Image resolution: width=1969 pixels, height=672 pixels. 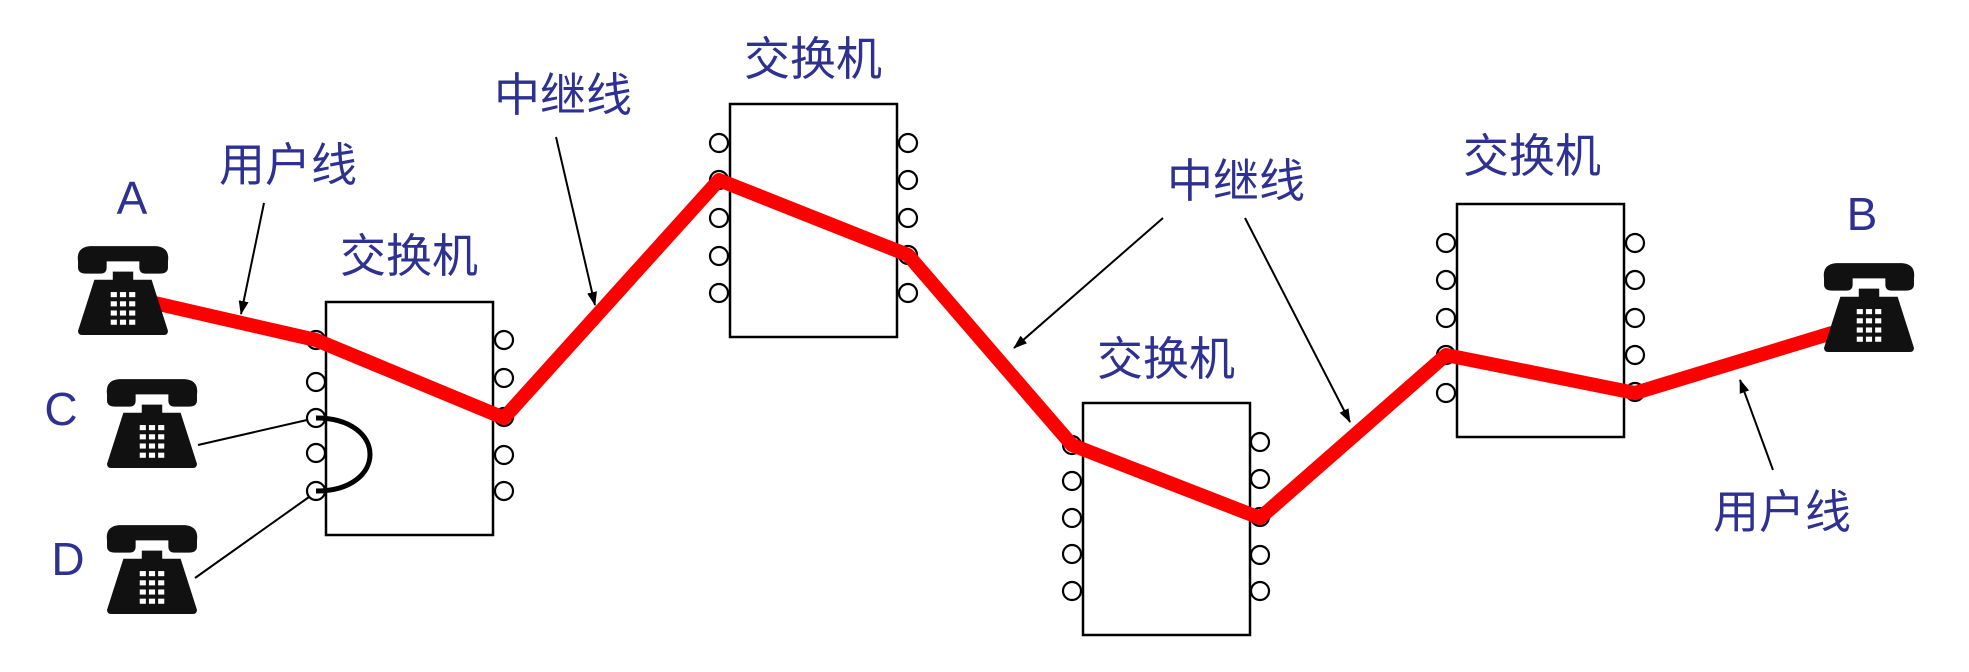 What do you see at coordinates (344, 454) in the screenshot?
I see `local-loop-wire` at bounding box center [344, 454].